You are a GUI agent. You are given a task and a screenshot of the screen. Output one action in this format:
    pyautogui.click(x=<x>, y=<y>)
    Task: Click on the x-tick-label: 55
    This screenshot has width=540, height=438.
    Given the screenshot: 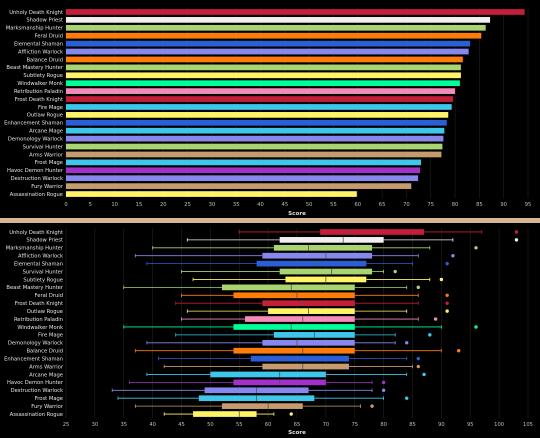 What is the action you would take?
    pyautogui.click(x=333, y=205)
    